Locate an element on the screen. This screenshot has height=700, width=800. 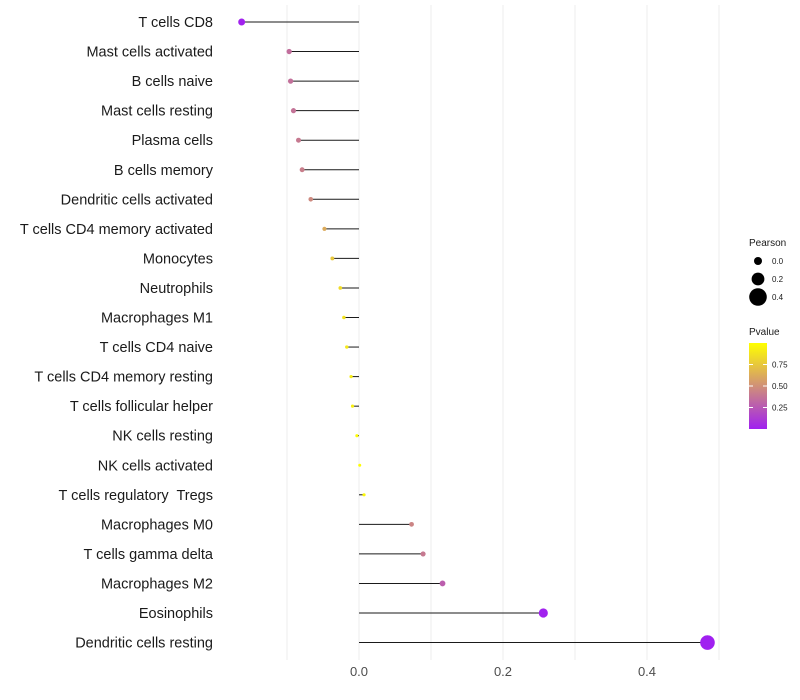
category-label: T cells follicular helper is located at coordinates (141, 407).